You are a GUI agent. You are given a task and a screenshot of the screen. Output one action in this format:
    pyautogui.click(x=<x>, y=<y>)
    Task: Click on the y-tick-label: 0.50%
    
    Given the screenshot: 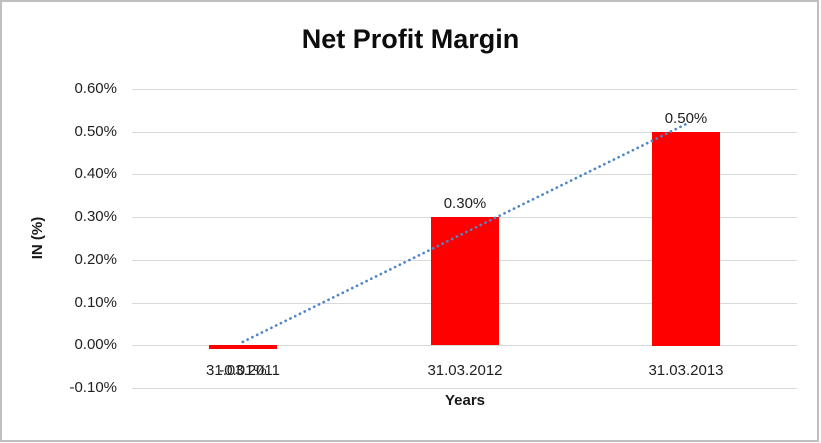 What is the action you would take?
    pyautogui.click(x=95, y=131)
    